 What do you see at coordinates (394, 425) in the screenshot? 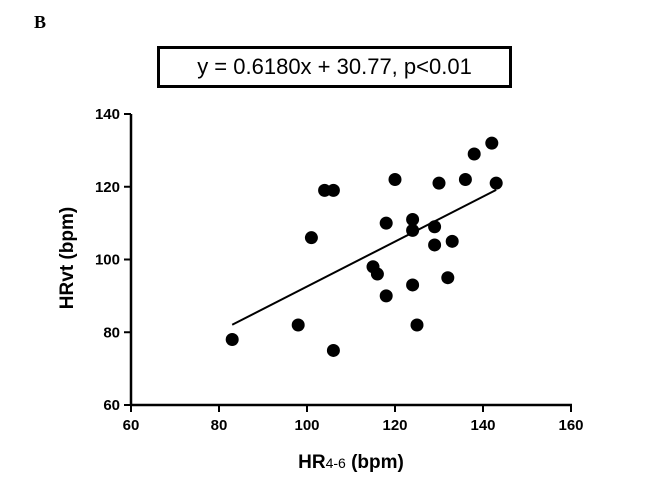
I see `x-tick-label: 120` at bounding box center [394, 425].